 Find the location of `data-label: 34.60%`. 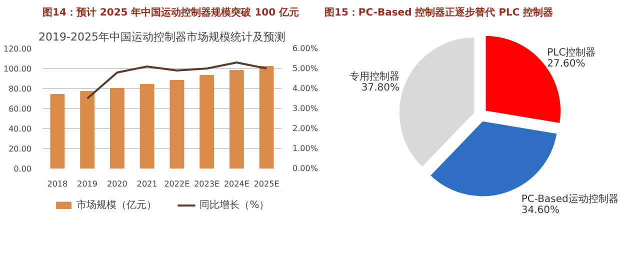

data-label: 34.60% is located at coordinates (540, 210).